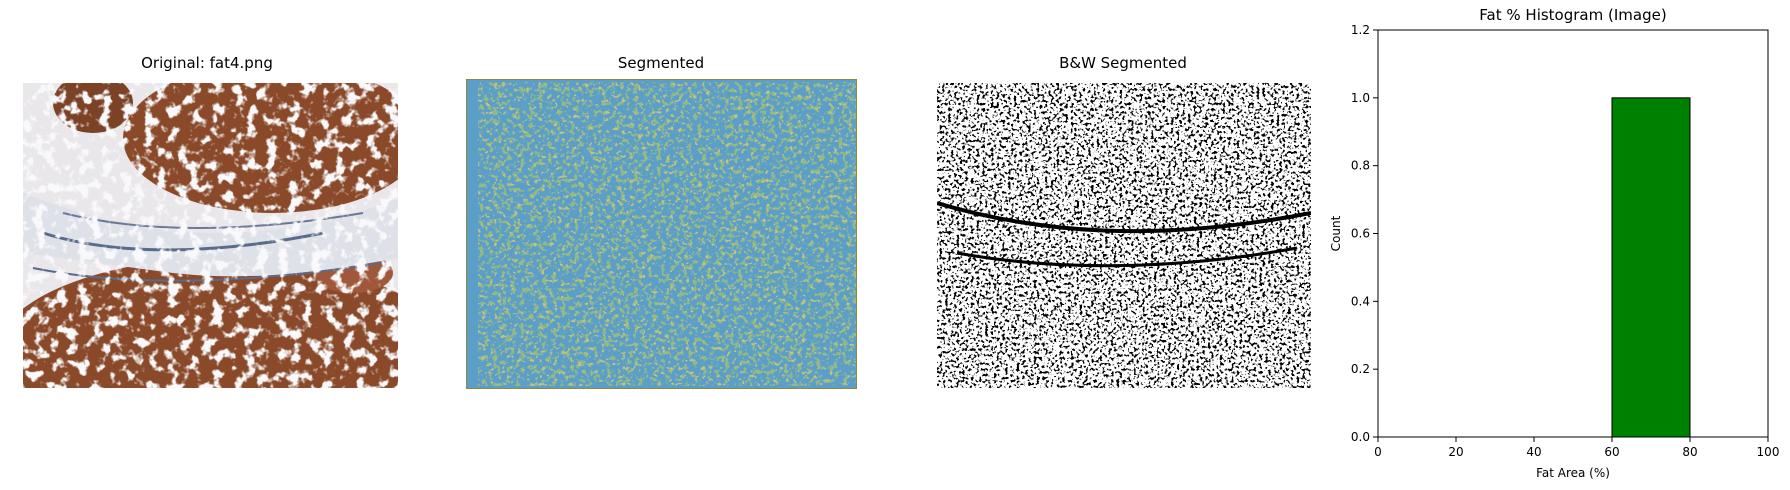 The image size is (1790, 490). What do you see at coordinates (1611, 452) in the screenshot?
I see `x-tick-label-3: 60` at bounding box center [1611, 452].